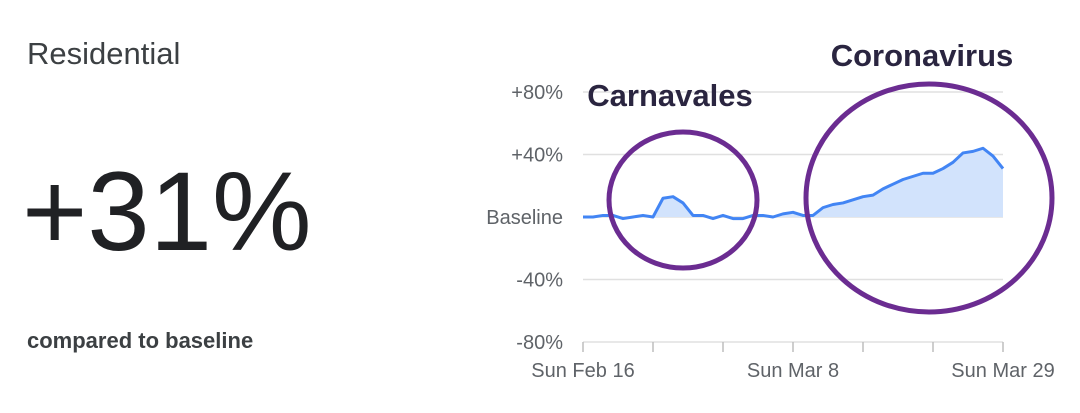 The width and height of the screenshot is (1080, 413). I want to click on card-title: Residential, so click(103, 53).